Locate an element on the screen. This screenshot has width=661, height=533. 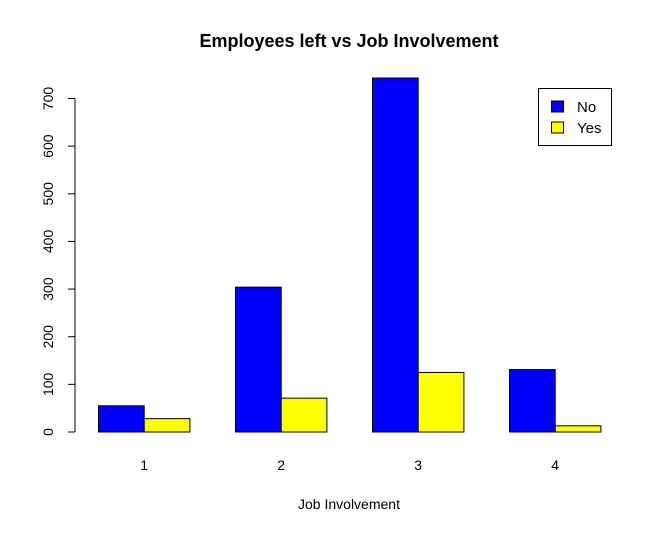
legend-swatch-no is located at coordinates (557, 106).